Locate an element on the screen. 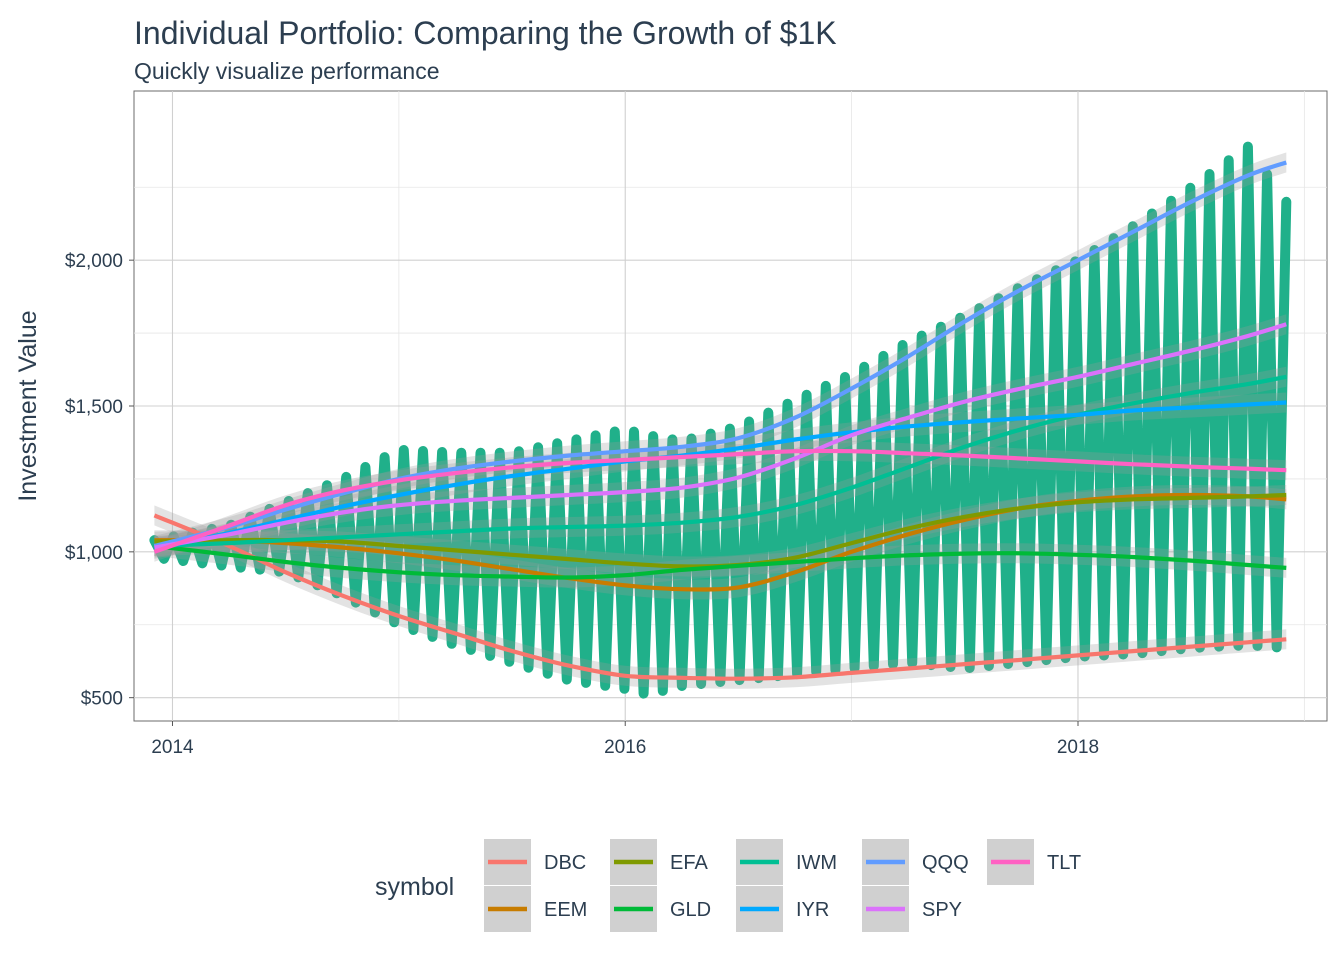  line-iyr is located at coordinates (720, 475).